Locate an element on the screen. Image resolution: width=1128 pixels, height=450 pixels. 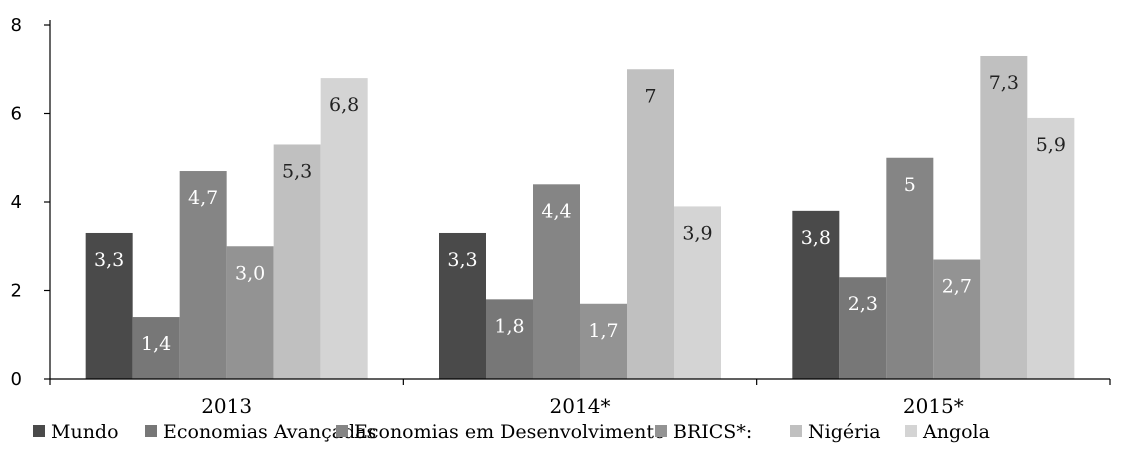
data-label: 7,3 is located at coordinates (1004, 83).